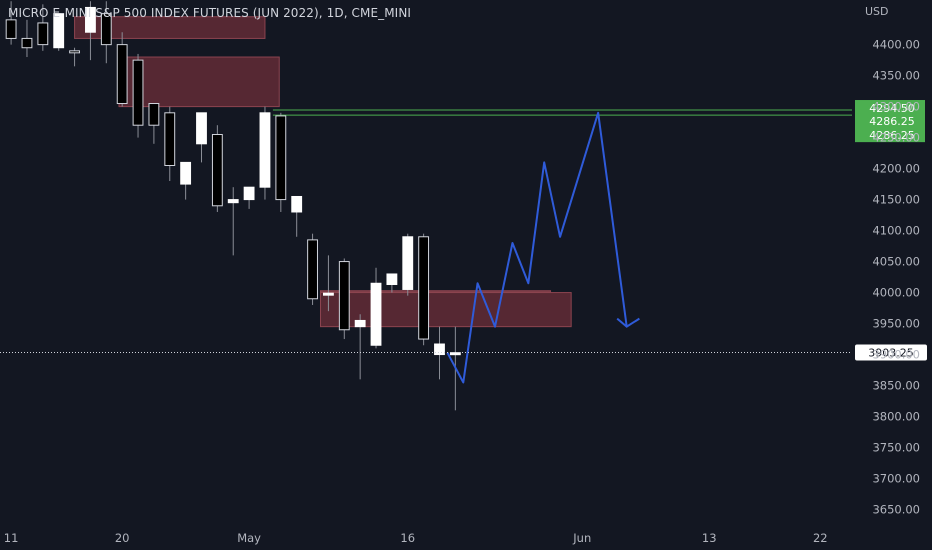 This screenshot has height=550, width=932. What do you see at coordinates (896, 45) in the screenshot?
I see `y-tick-label: 4400.00` at bounding box center [896, 45].